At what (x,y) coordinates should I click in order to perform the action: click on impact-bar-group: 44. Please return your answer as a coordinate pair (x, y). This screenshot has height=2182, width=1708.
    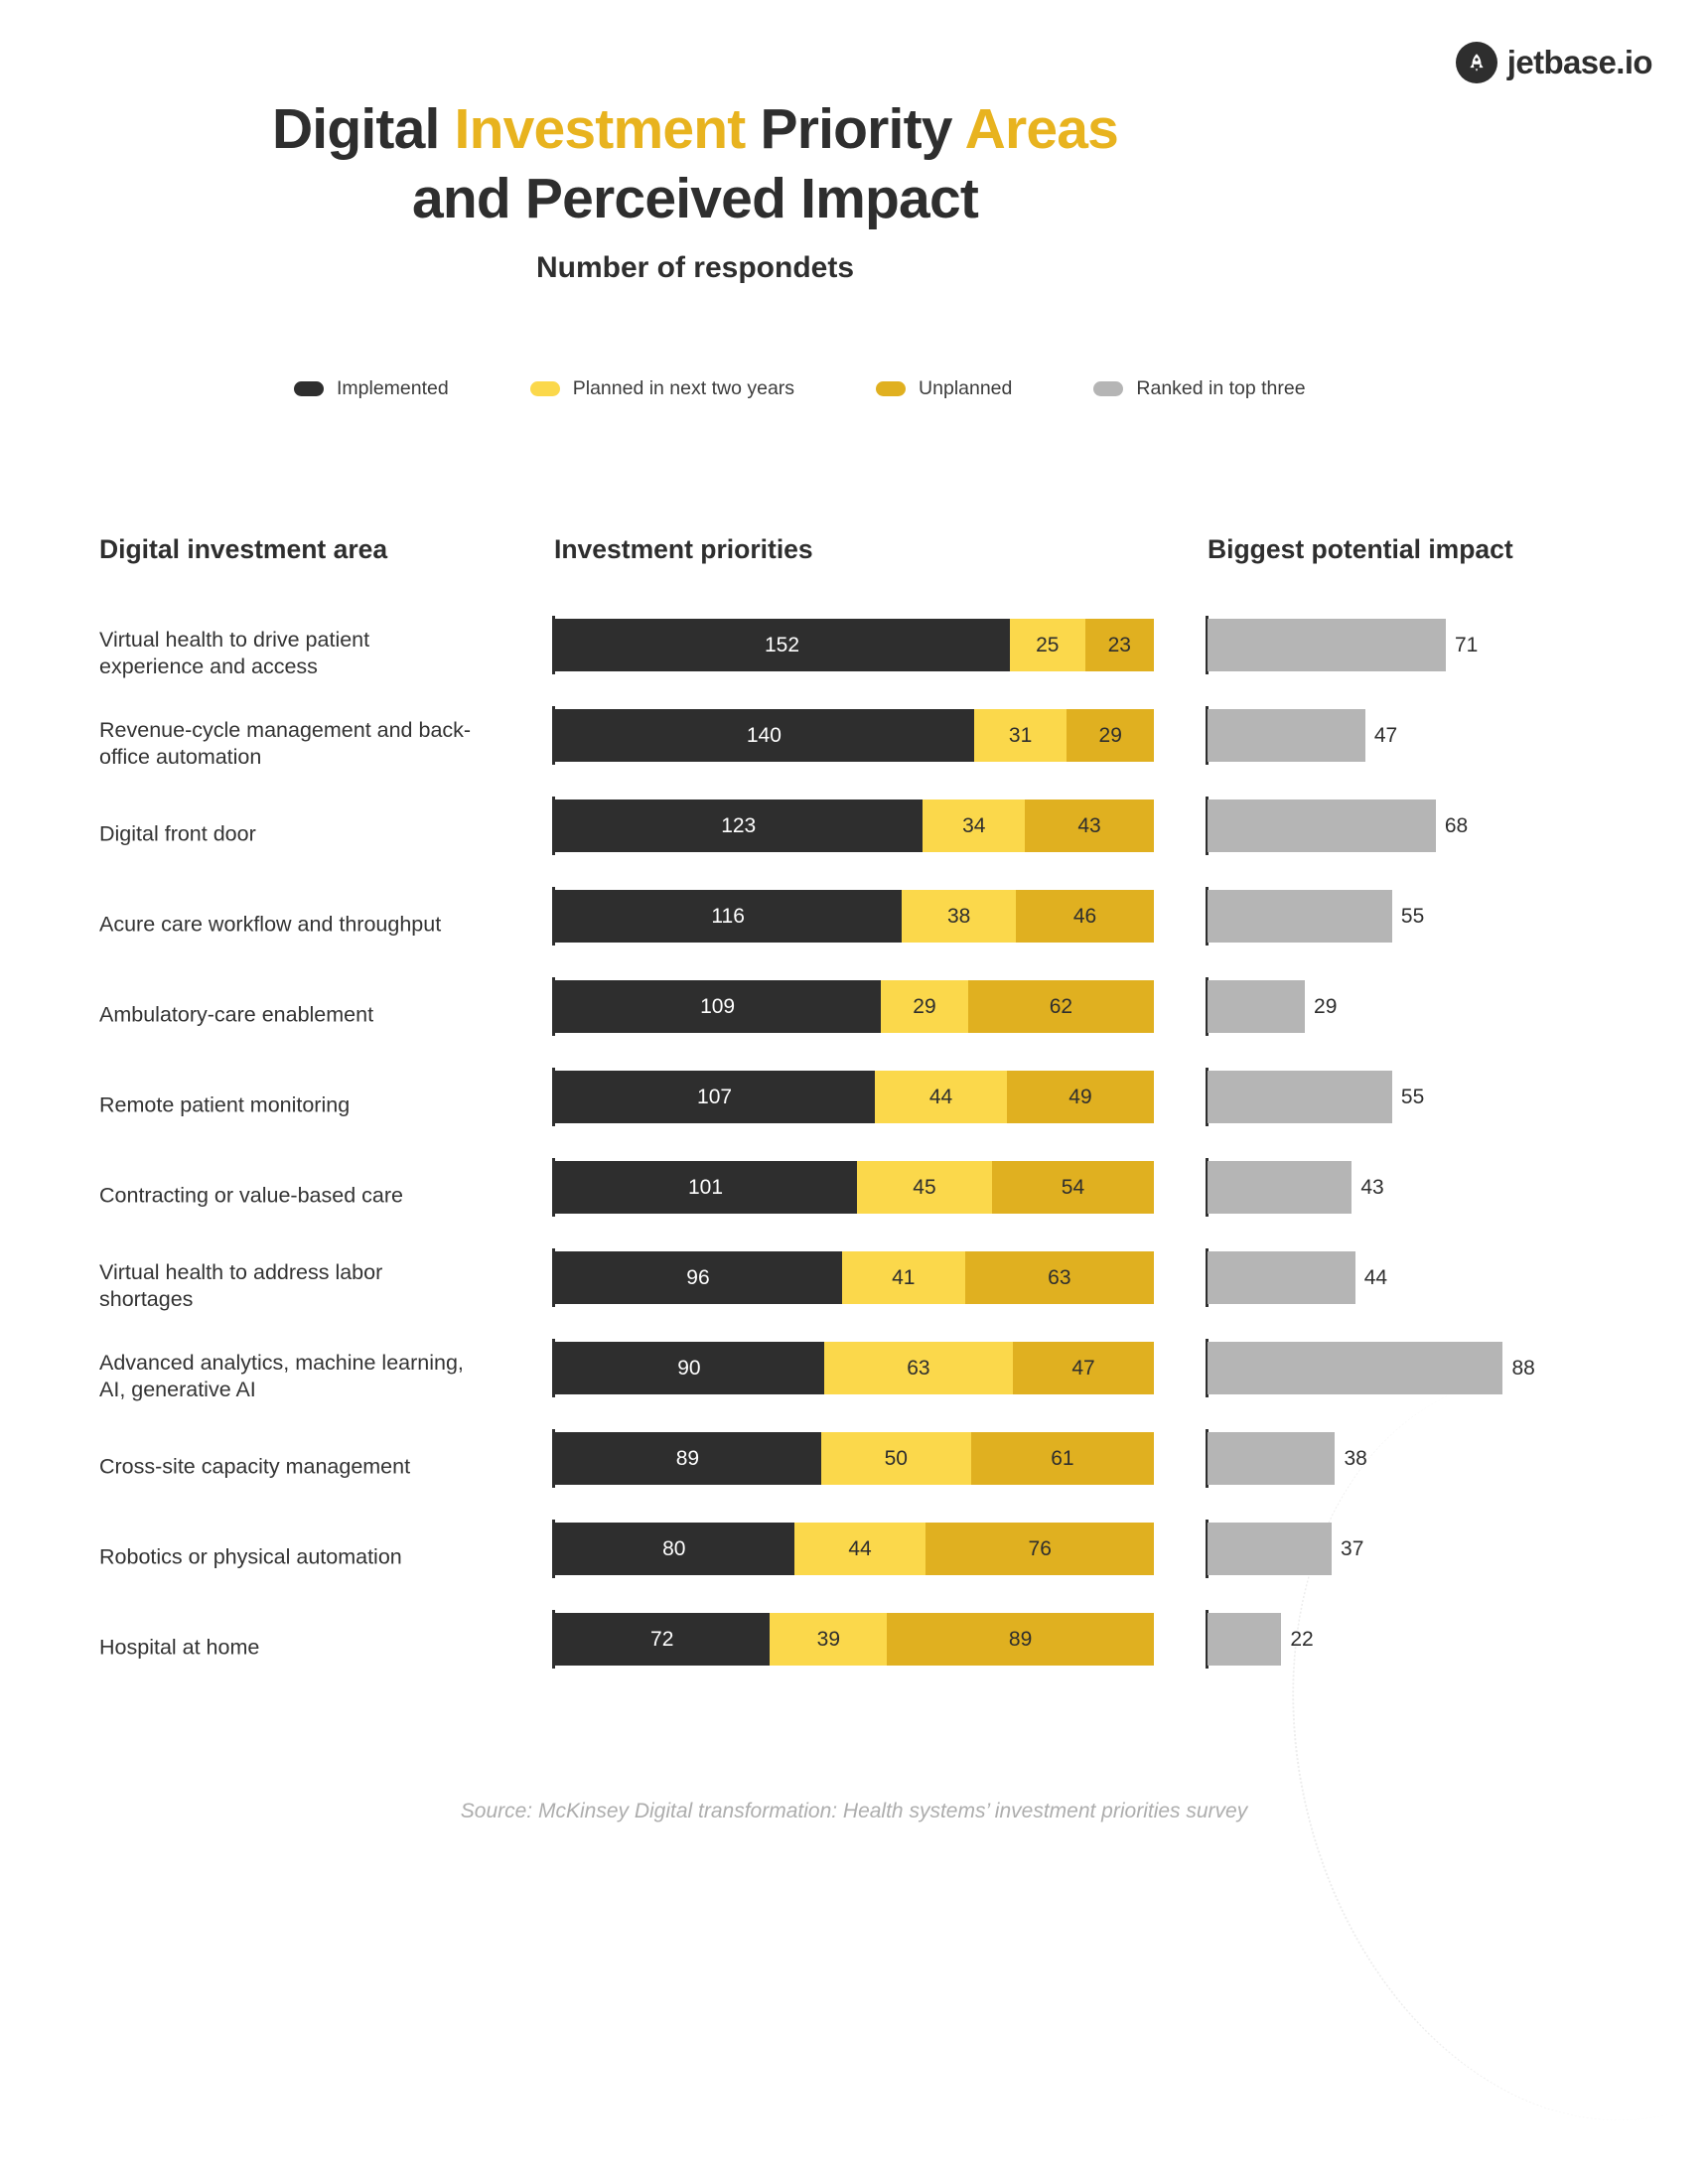
    Looking at the image, I should click on (1297, 1277).